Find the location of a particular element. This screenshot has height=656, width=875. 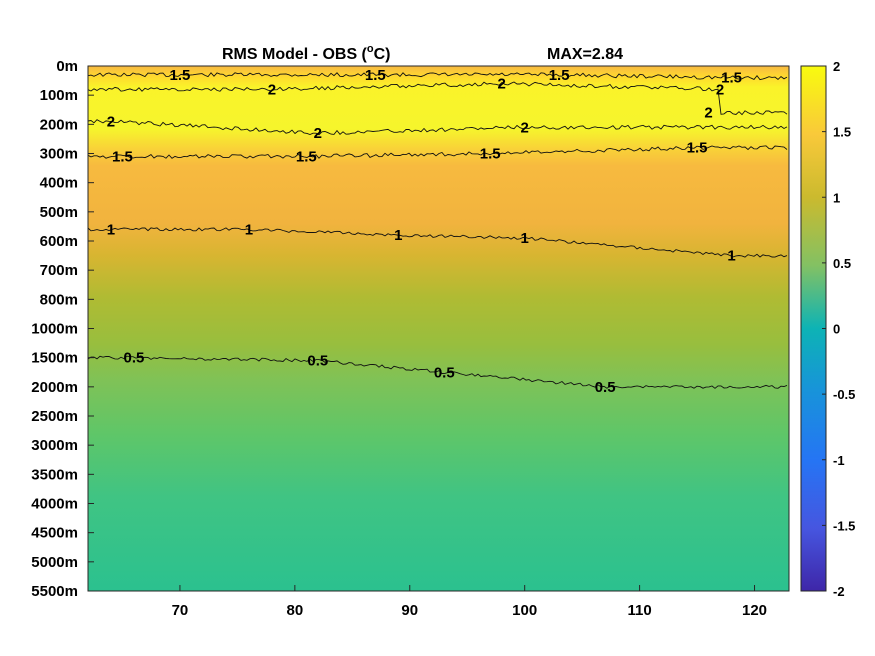

y-tick-label: 5000m is located at coordinates (54, 562).